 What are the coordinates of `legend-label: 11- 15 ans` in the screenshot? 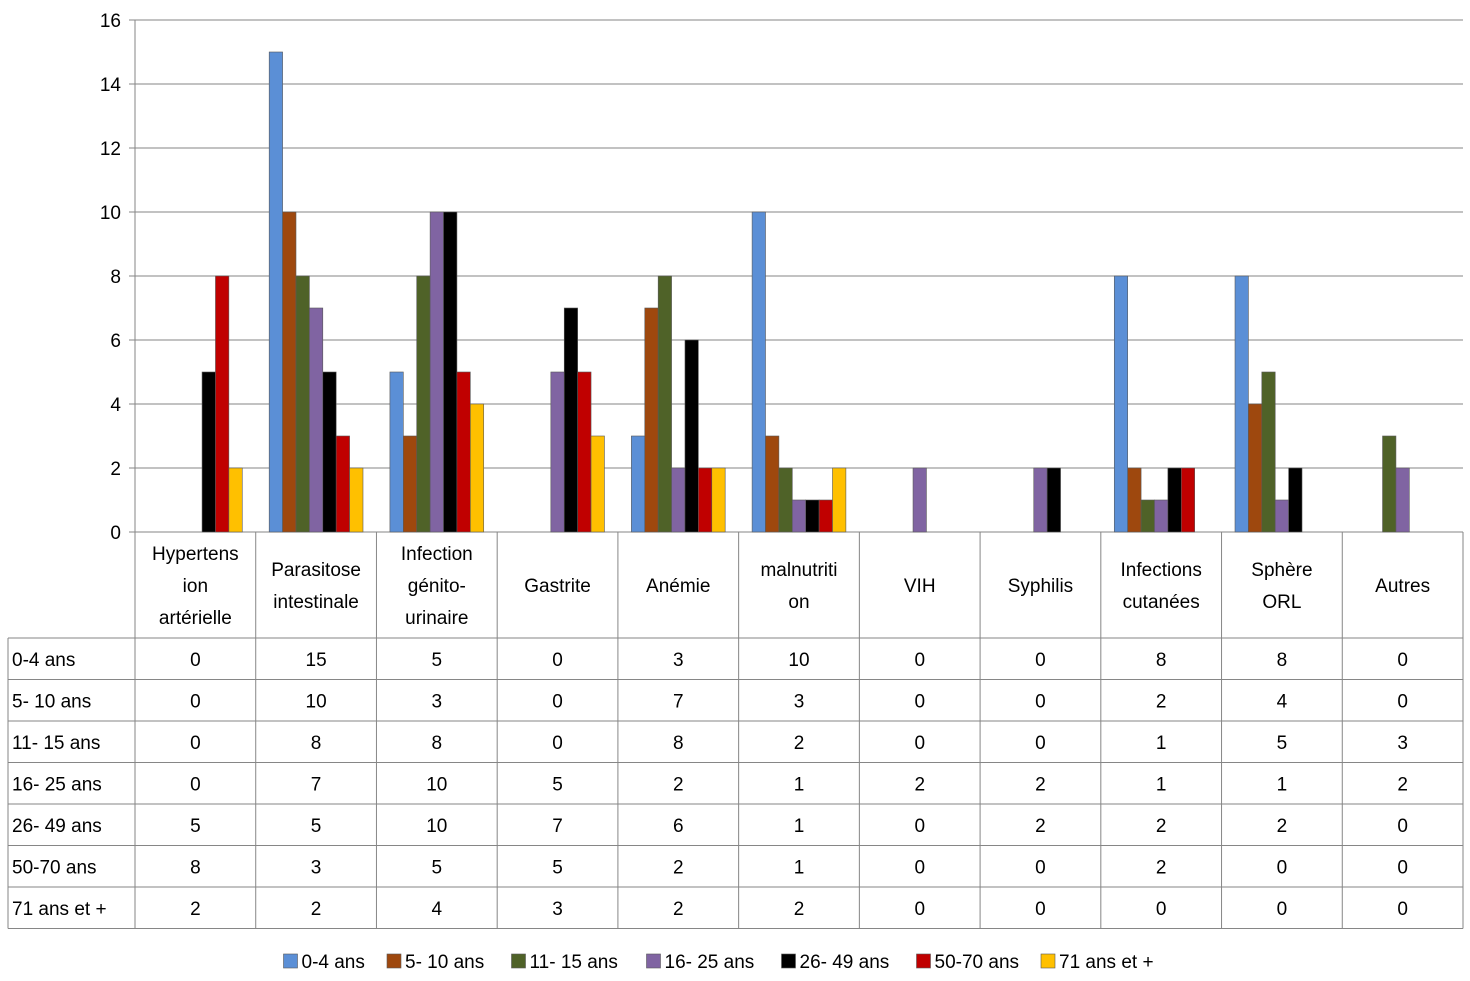 It's located at (574, 962).